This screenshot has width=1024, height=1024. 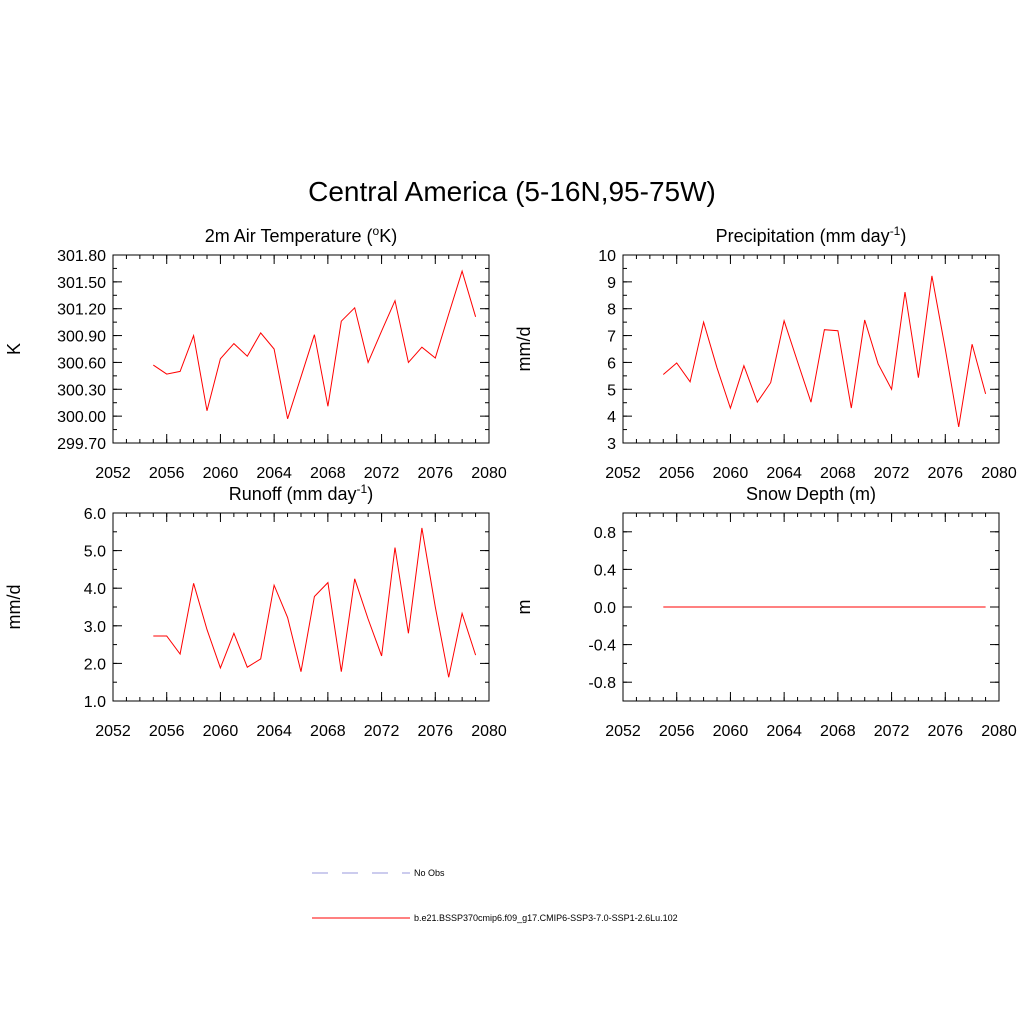 What do you see at coordinates (95, 514) in the screenshot?
I see `runoff-y-tick-label: 6.0` at bounding box center [95, 514].